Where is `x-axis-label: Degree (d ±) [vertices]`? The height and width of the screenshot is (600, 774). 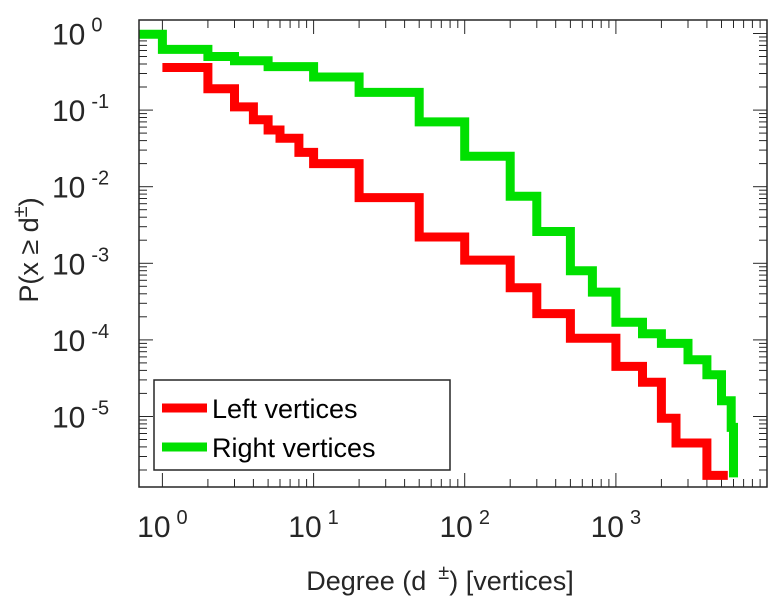
x-axis-label: Degree (d ±) [vertices] is located at coordinates (440, 579).